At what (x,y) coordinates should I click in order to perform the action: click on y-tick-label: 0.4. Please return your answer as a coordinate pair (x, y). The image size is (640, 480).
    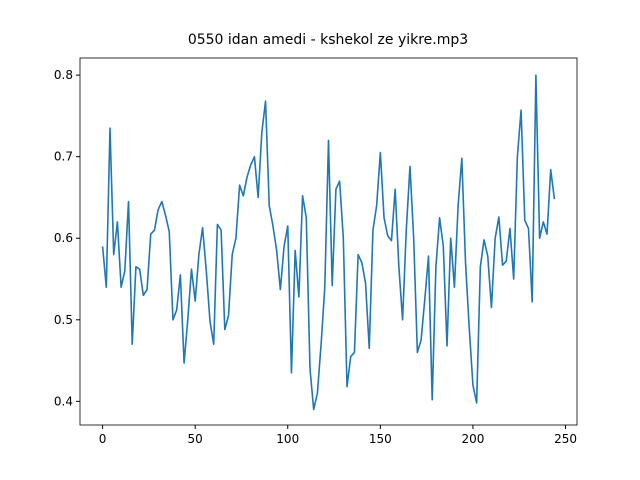
    Looking at the image, I should click on (63, 401).